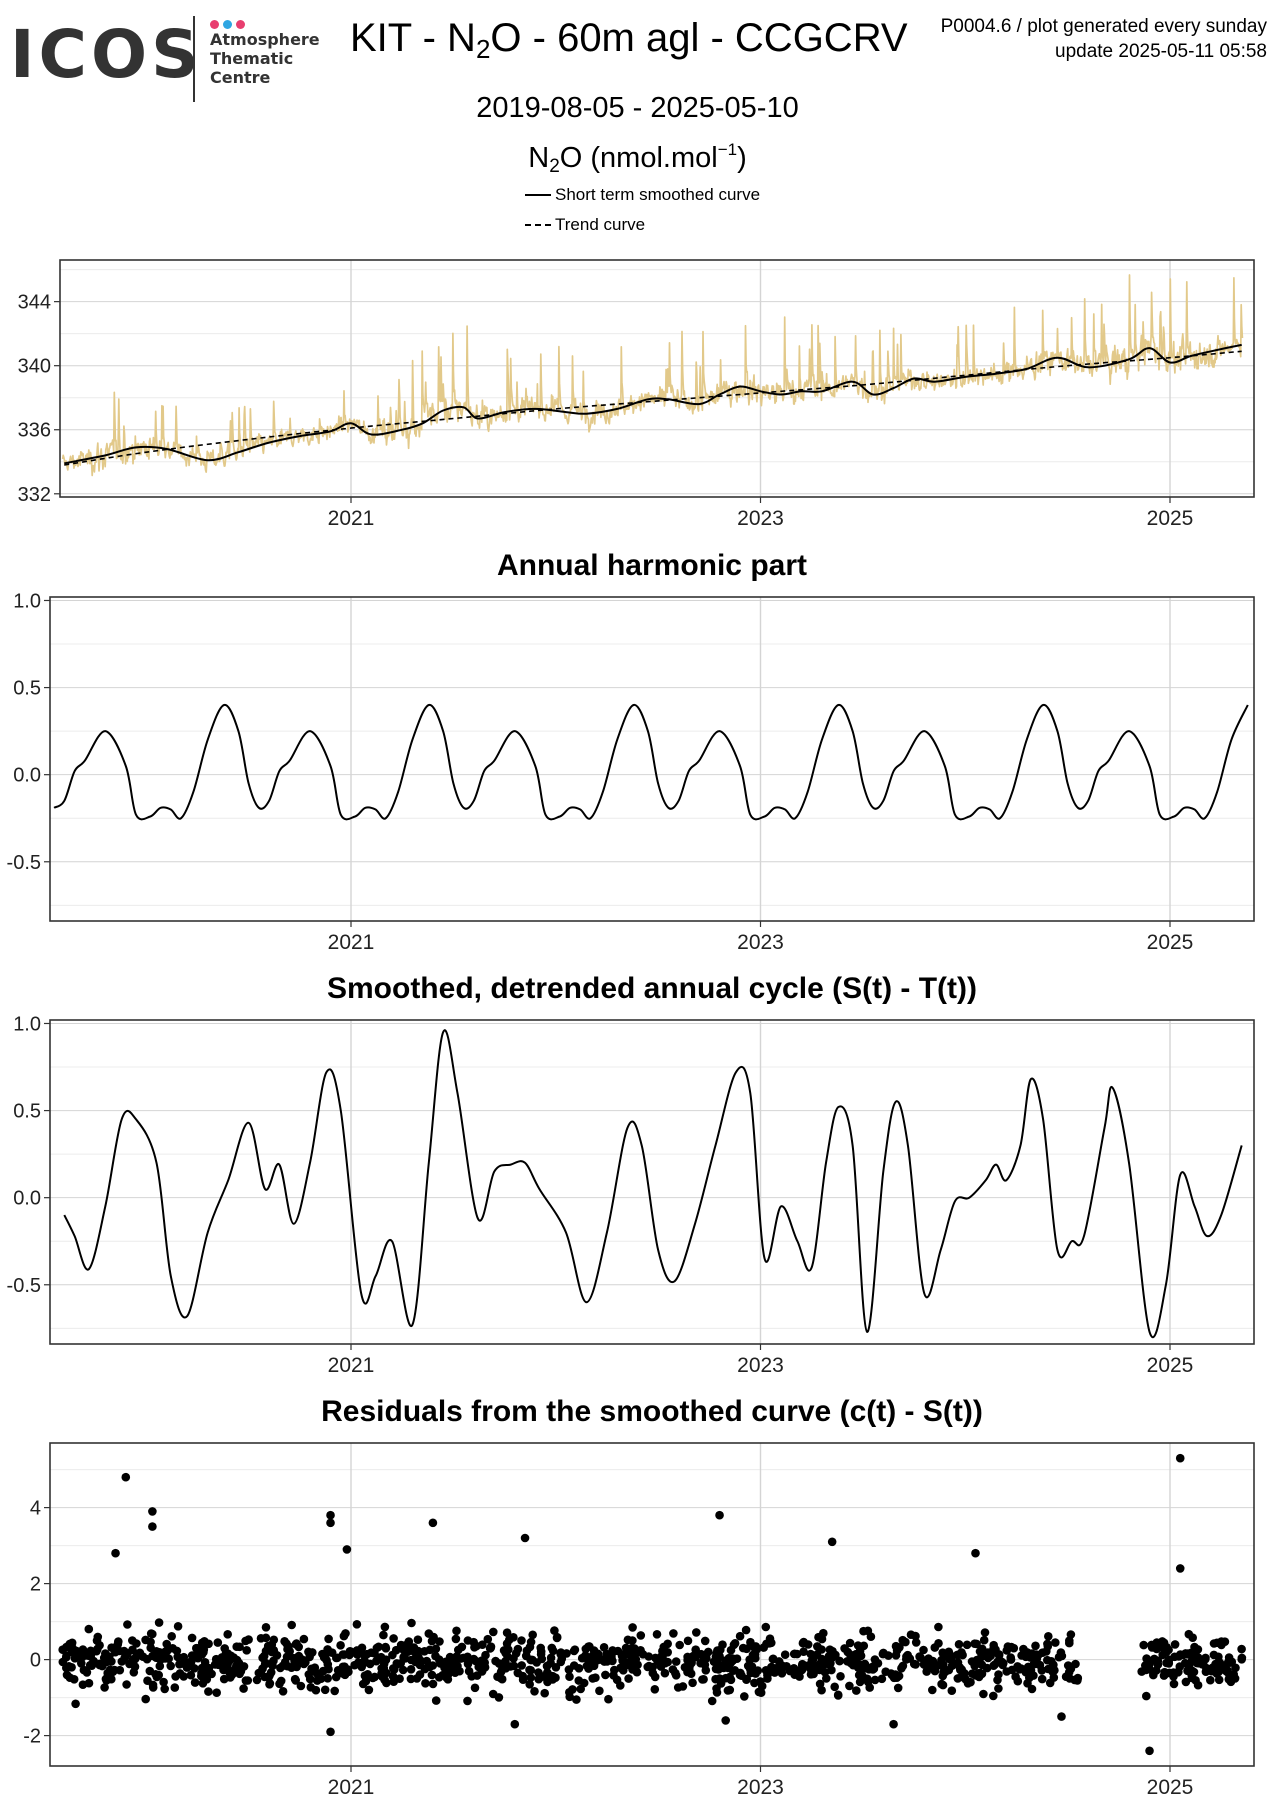  Describe the element at coordinates (252, 58) in the screenshot. I see `logo-line-2: Thematic` at that location.